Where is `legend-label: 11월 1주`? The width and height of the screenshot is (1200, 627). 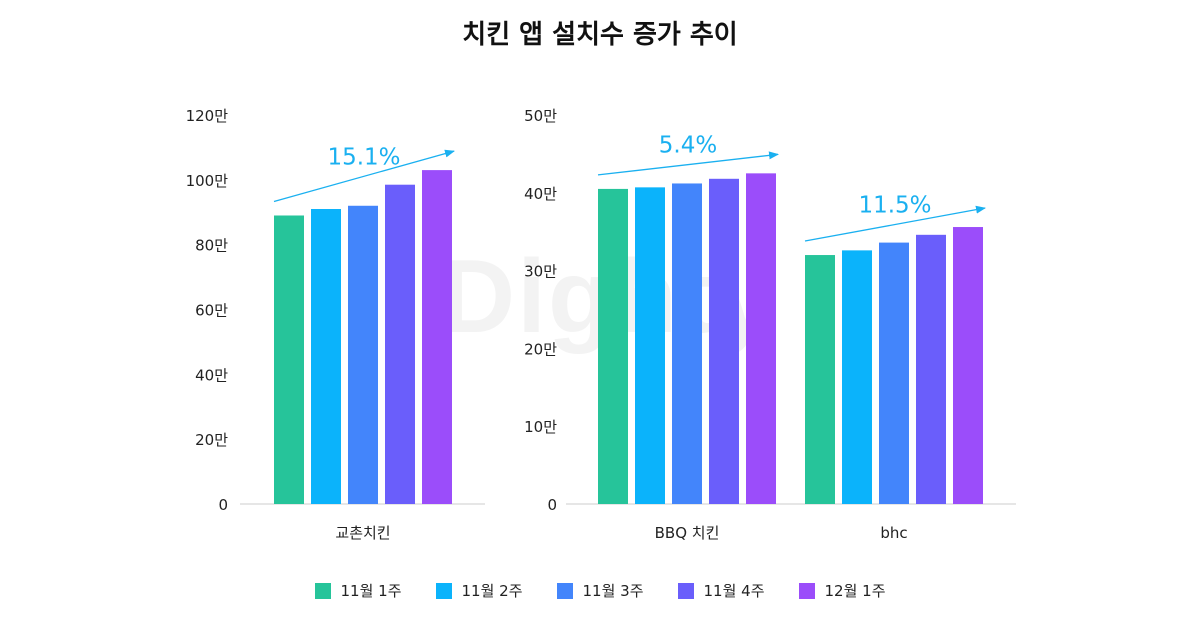 legend-label: 11월 1주 is located at coordinates (371, 591).